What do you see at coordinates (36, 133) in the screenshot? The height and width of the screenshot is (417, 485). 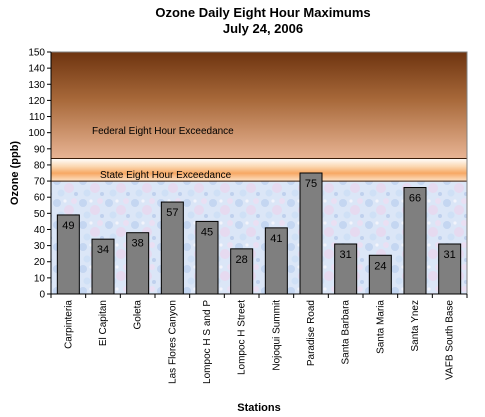 I see `y-tick-label: 100` at bounding box center [36, 133].